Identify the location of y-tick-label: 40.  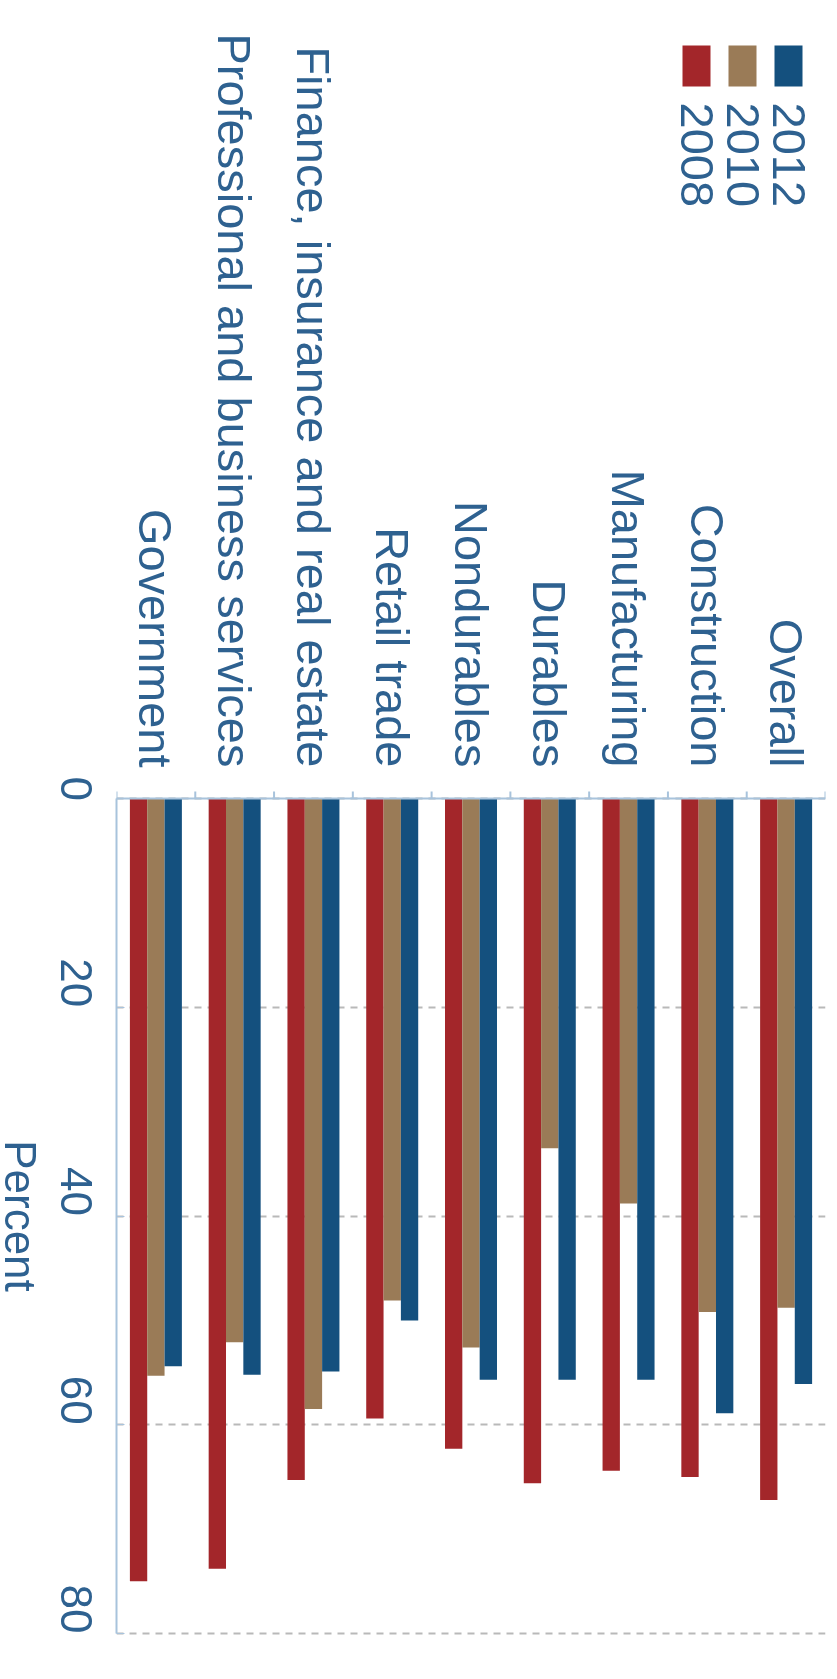
(76, 1192).